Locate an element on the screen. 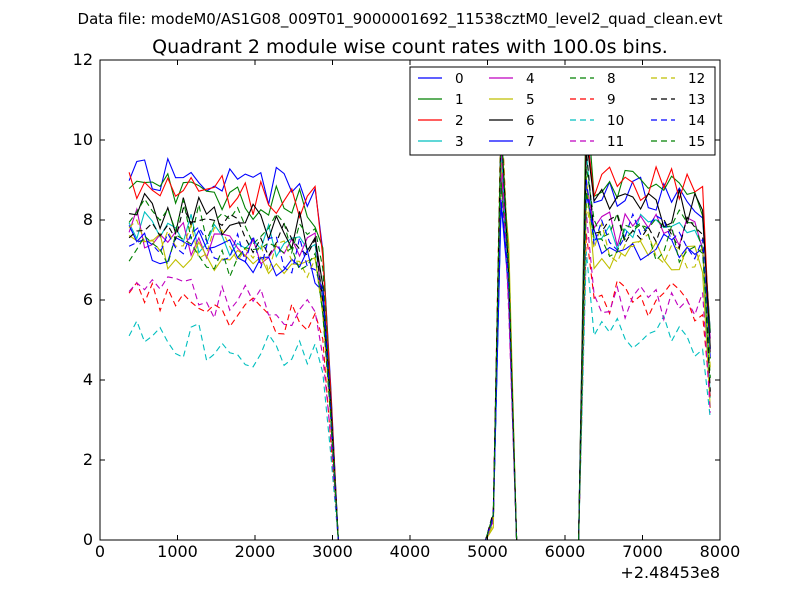  x-tick-label: 4000 is located at coordinates (410, 551).